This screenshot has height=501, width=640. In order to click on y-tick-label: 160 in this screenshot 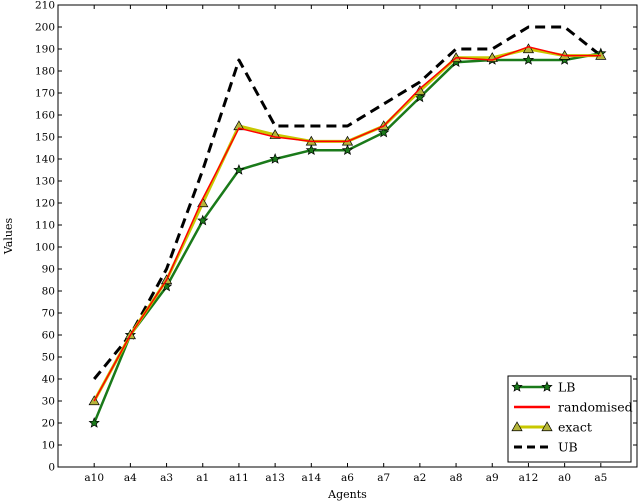, I will do `click(45, 116)`.